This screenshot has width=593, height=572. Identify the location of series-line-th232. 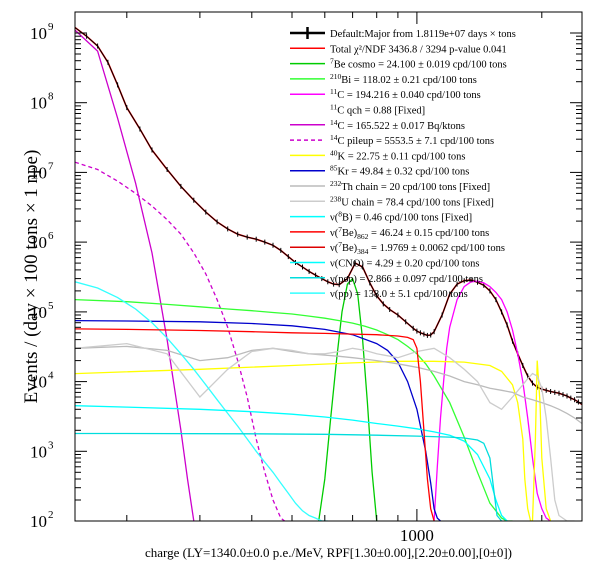
(328, 385).